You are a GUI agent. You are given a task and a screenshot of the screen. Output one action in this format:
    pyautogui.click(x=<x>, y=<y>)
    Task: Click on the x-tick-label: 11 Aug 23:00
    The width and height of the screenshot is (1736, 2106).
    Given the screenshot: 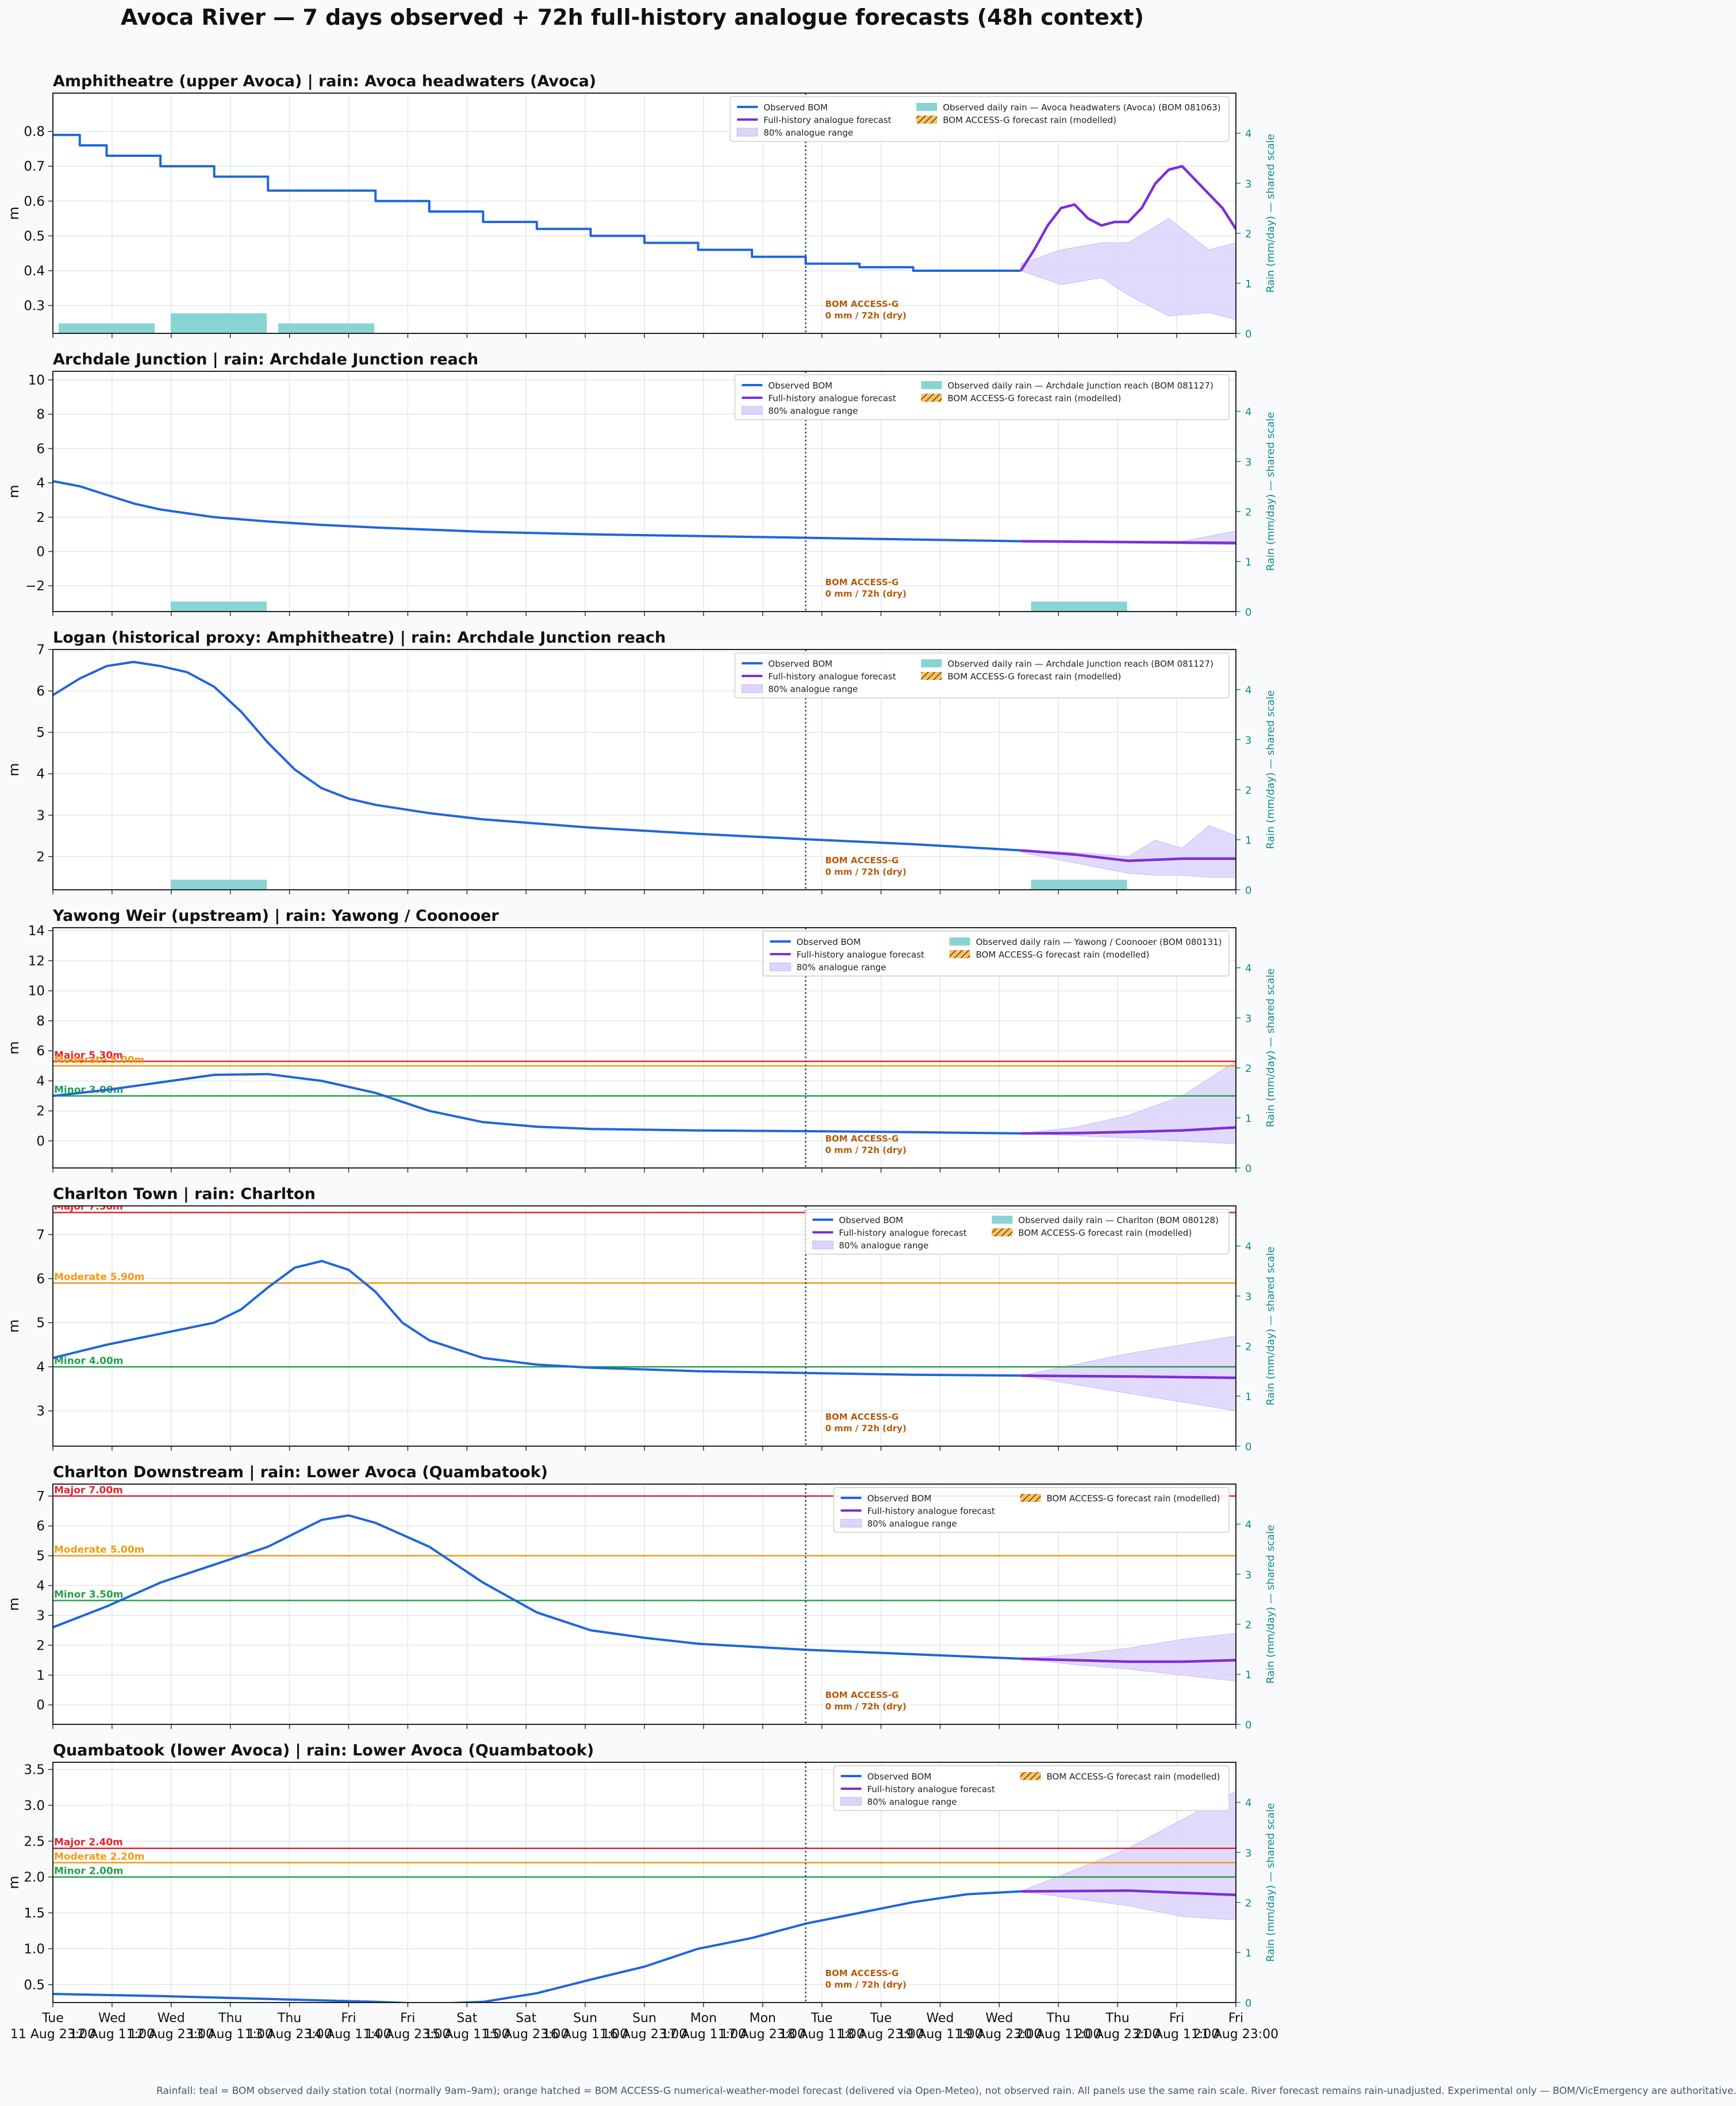 What is the action you would take?
    pyautogui.click(x=52, y=2034)
    